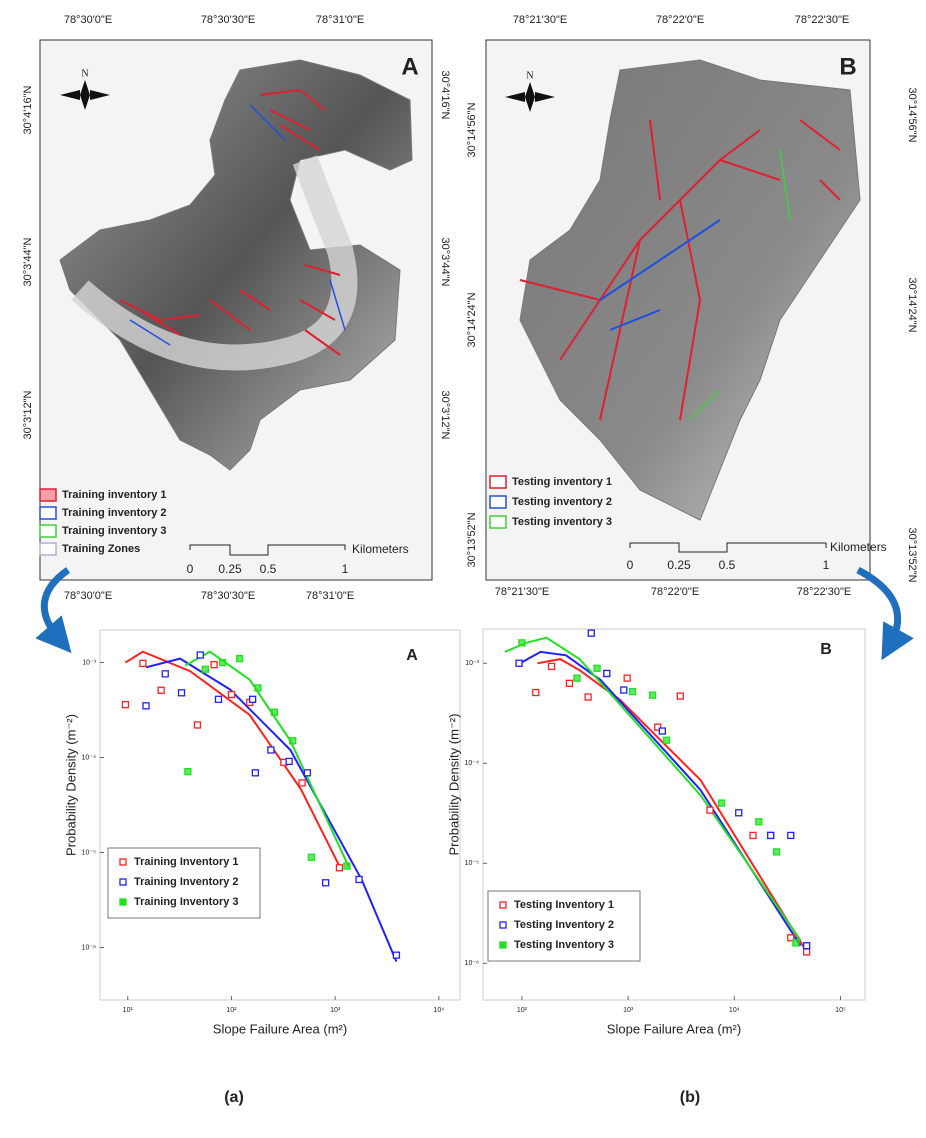 The image size is (926, 1138). I want to click on legend-label: Training Inventory 2, so click(186, 882).